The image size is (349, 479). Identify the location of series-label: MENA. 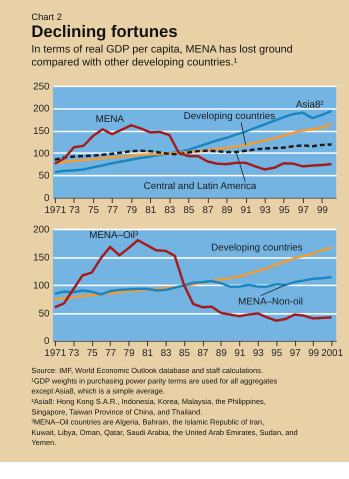
(110, 120).